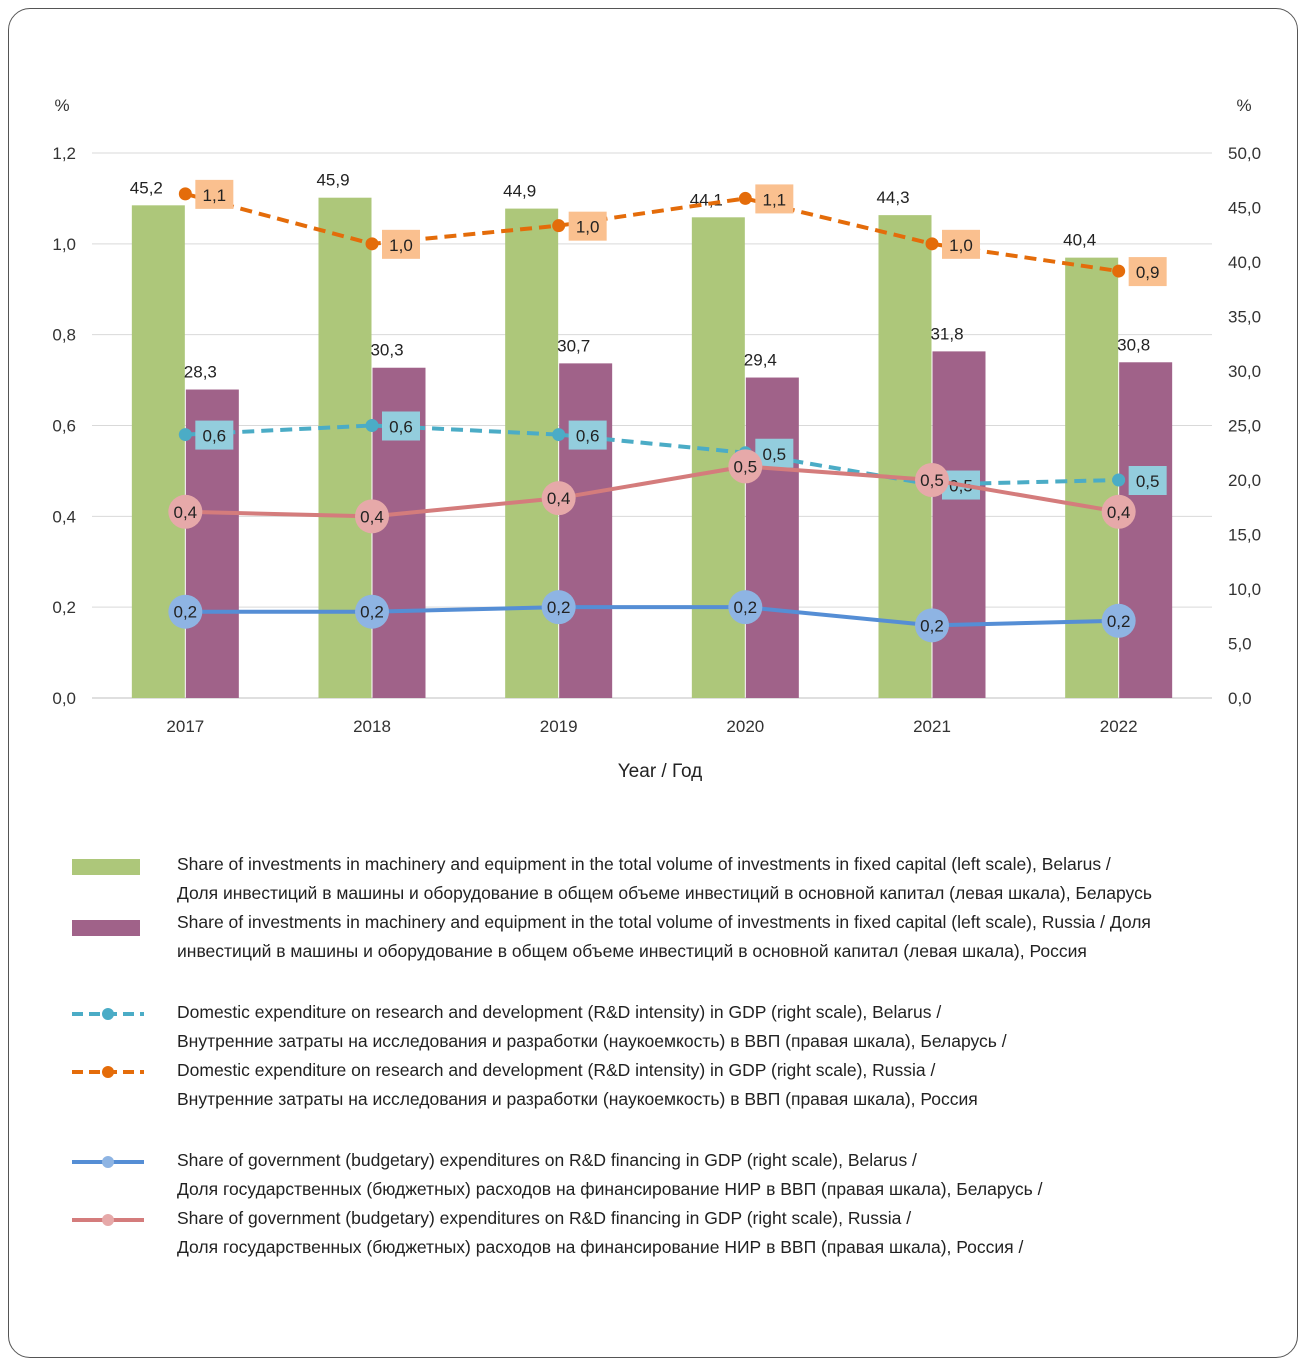  What do you see at coordinates (64, 698) in the screenshot?
I see `y-left-tick-label: 0,0` at bounding box center [64, 698].